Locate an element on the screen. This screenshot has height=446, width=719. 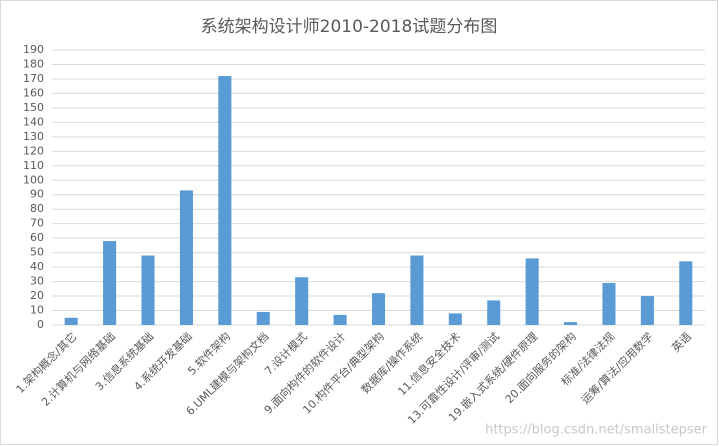
y-tick-label: 50 is located at coordinates (37, 252).